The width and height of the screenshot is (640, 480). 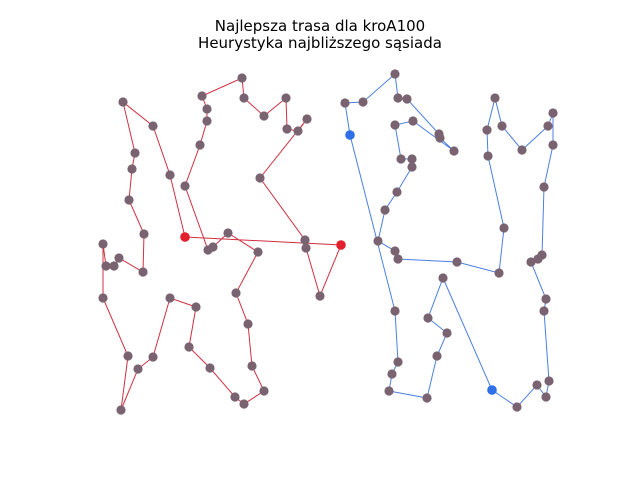 What do you see at coordinates (350, 135) in the screenshot?
I see `route-start-point-b` at bounding box center [350, 135].